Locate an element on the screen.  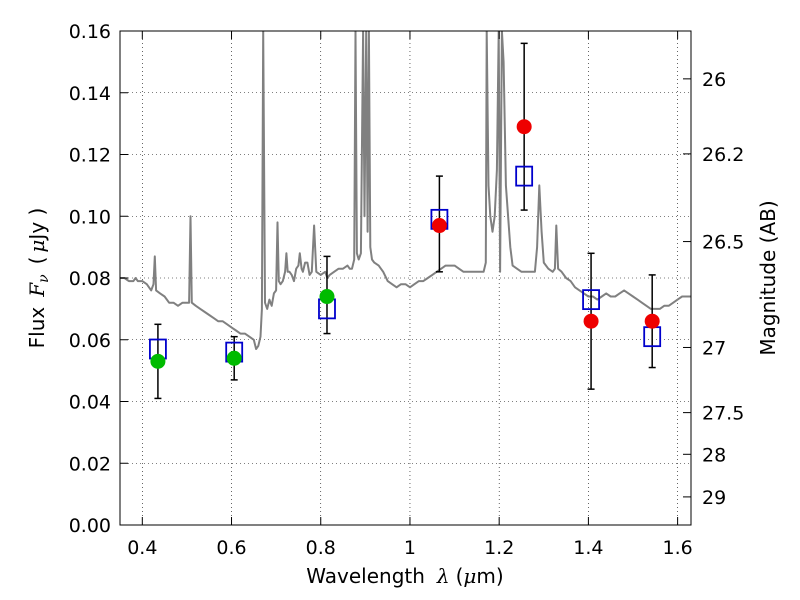
x-tick-labels: 0.4 0.6 0.8 1 1.2 1.4 1.6 is located at coordinates (410, 548).